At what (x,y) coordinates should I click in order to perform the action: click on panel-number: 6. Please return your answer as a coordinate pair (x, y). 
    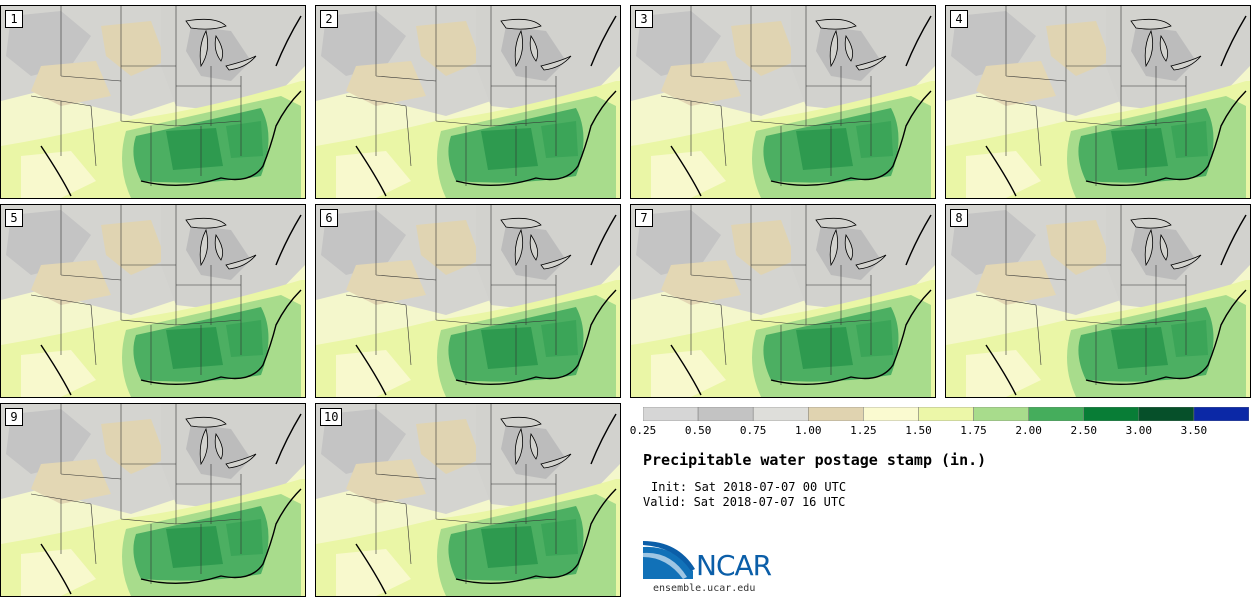
    Looking at the image, I should click on (329, 218).